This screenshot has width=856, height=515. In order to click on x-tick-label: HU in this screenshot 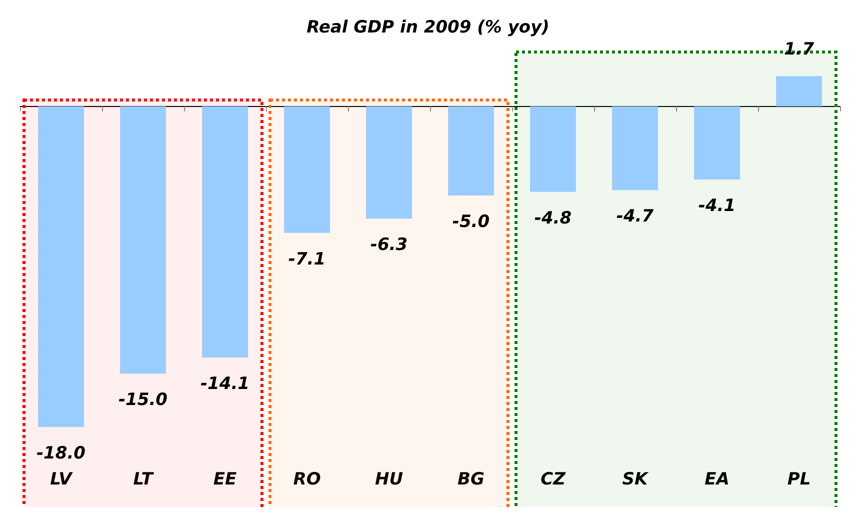, I will do `click(389, 480)`.